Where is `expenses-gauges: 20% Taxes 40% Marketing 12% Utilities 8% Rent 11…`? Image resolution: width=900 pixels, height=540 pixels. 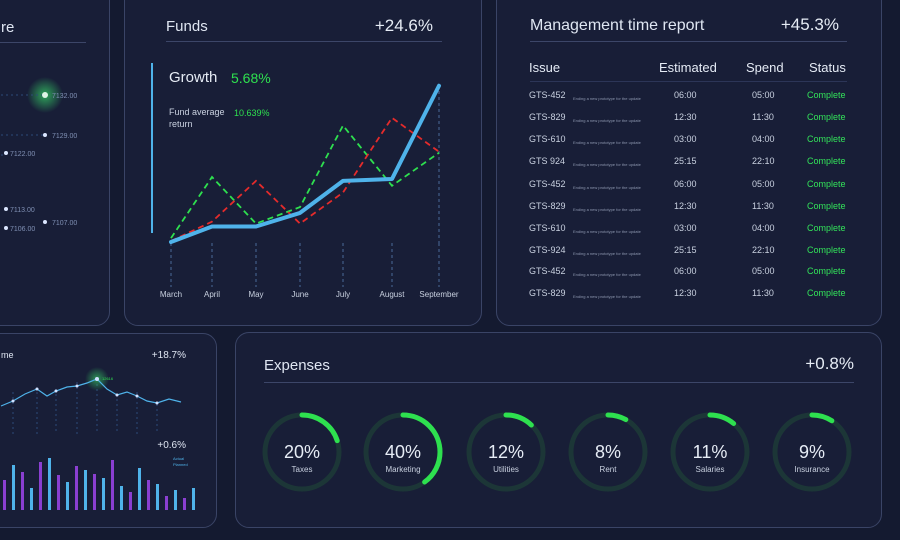 expenses-gauges: 20% Taxes 40% Marketing 12% Utilities 8% Rent 11… is located at coordinates (557, 452).